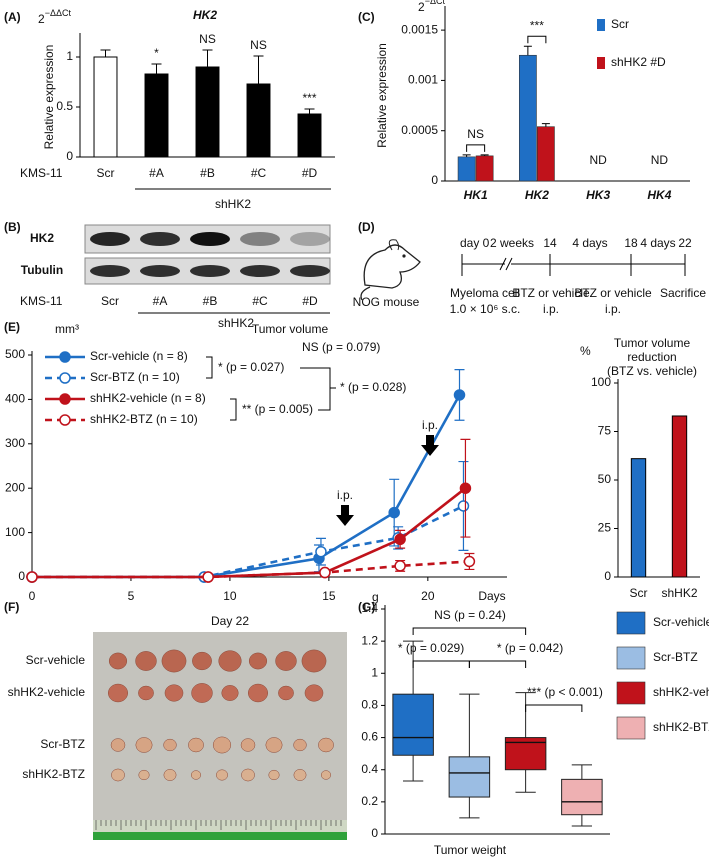 This screenshot has width=709, height=859. Describe the element at coordinates (419, 29) in the screenshot. I see `y-tick-label: 0.0015` at that location.